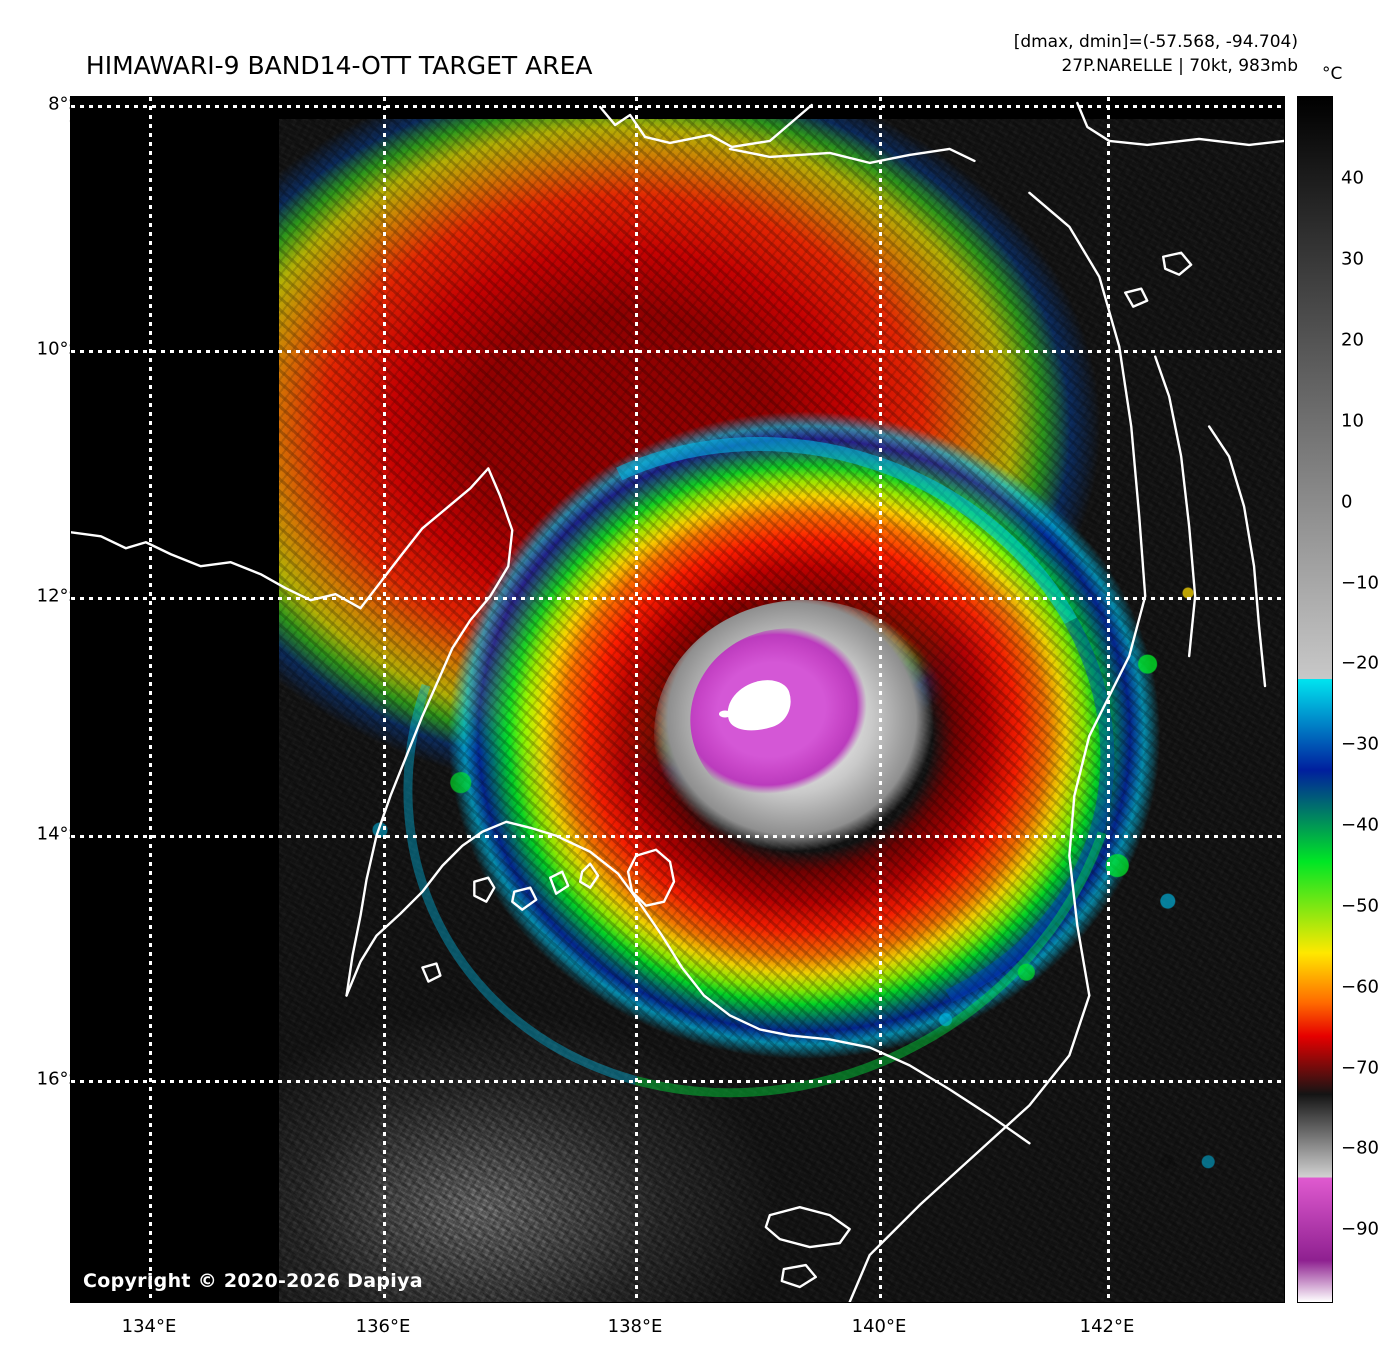 Image resolution: width=1388 pixels, height=1359 pixels. I want to click on data-minmax-label: [dmax, dmin]=(-57.568, -94.704), so click(1155, 42).